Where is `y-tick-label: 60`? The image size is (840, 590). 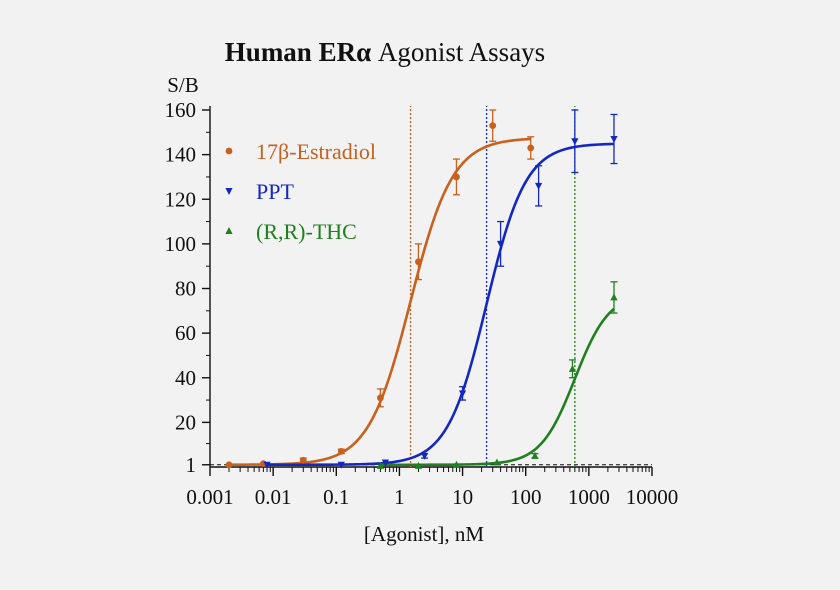 y-tick-label: 60 is located at coordinates (185, 333).